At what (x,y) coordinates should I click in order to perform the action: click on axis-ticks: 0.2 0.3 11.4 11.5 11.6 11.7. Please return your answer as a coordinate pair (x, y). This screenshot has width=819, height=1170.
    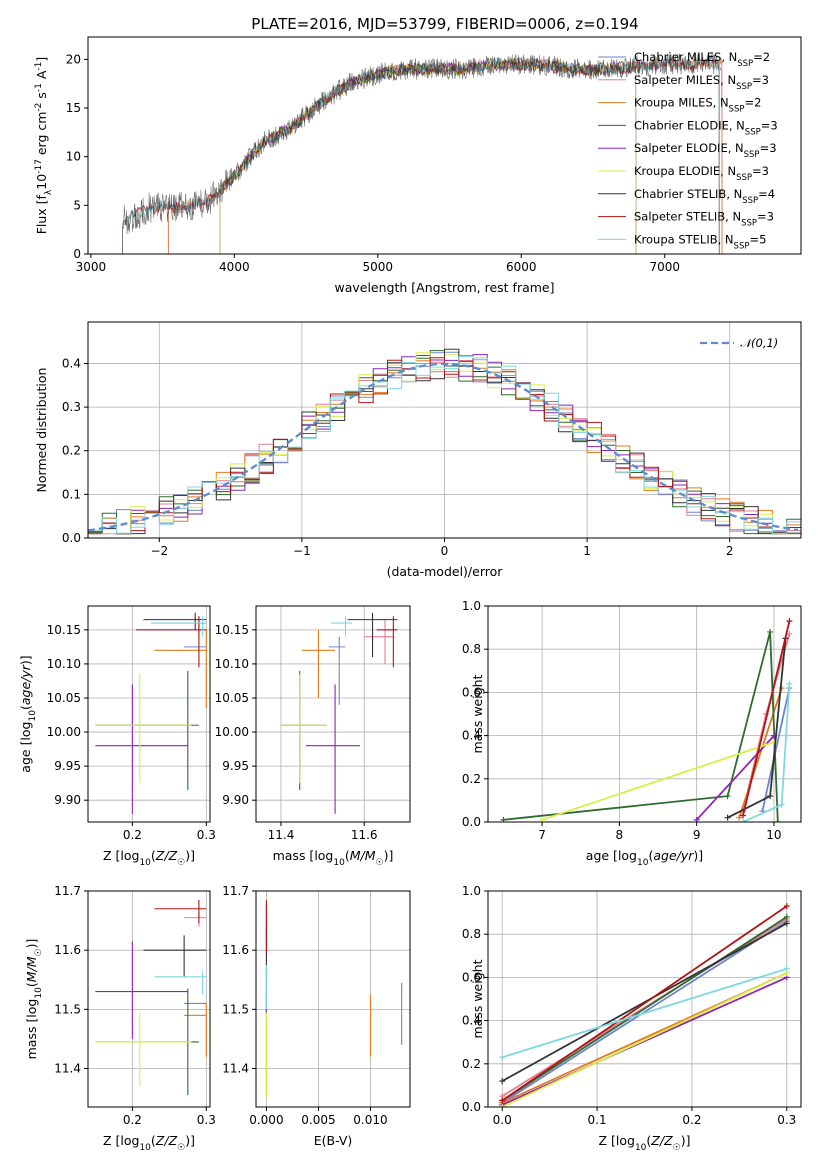
    Looking at the image, I should click on (135, 1005).